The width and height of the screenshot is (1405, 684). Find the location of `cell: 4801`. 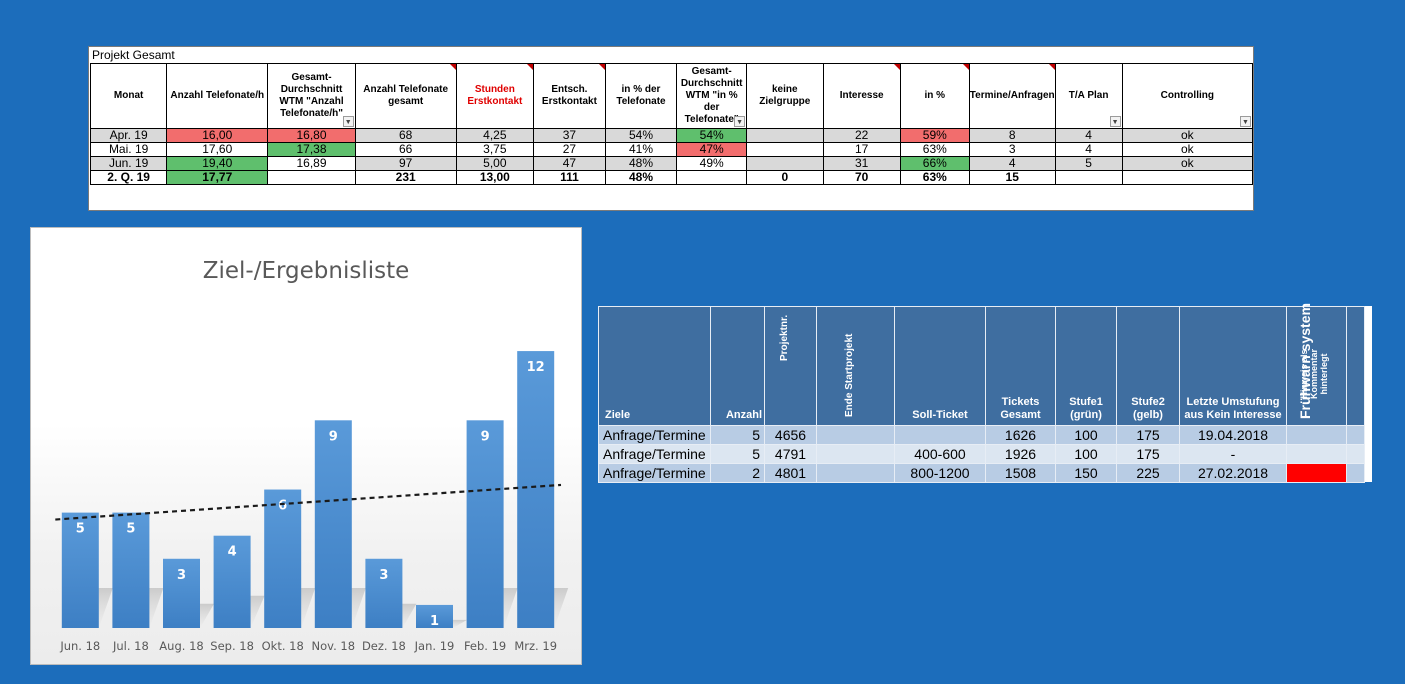

cell: 4801 is located at coordinates (790, 473).